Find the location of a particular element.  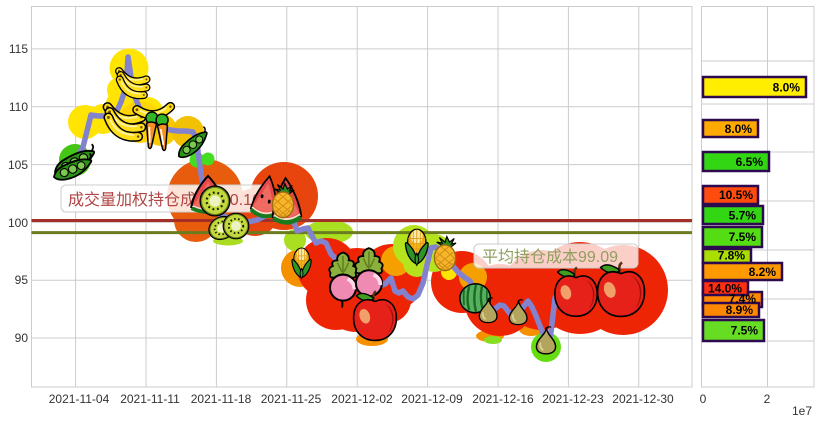

svg-text: 6.5% is located at coordinates (750, 162).